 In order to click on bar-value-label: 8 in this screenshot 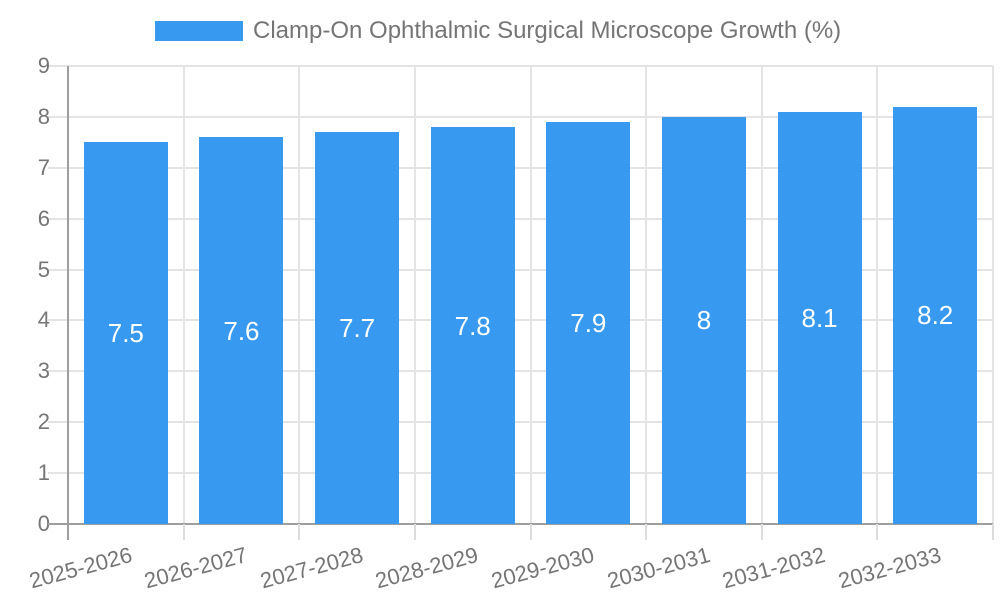, I will do `click(704, 320)`.